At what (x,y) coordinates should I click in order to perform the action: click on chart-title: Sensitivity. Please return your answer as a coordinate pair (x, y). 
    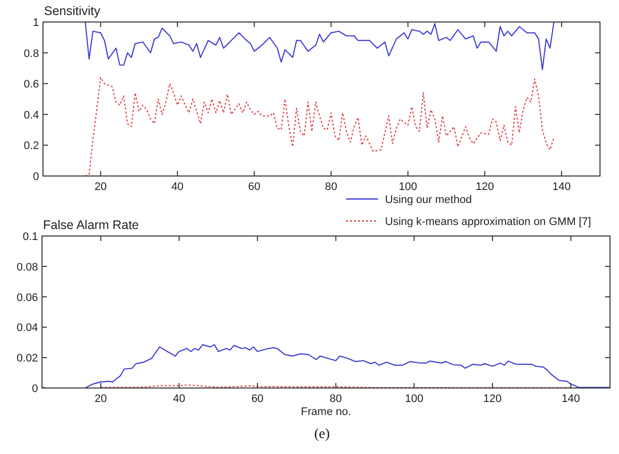
    Looking at the image, I should click on (73, 11).